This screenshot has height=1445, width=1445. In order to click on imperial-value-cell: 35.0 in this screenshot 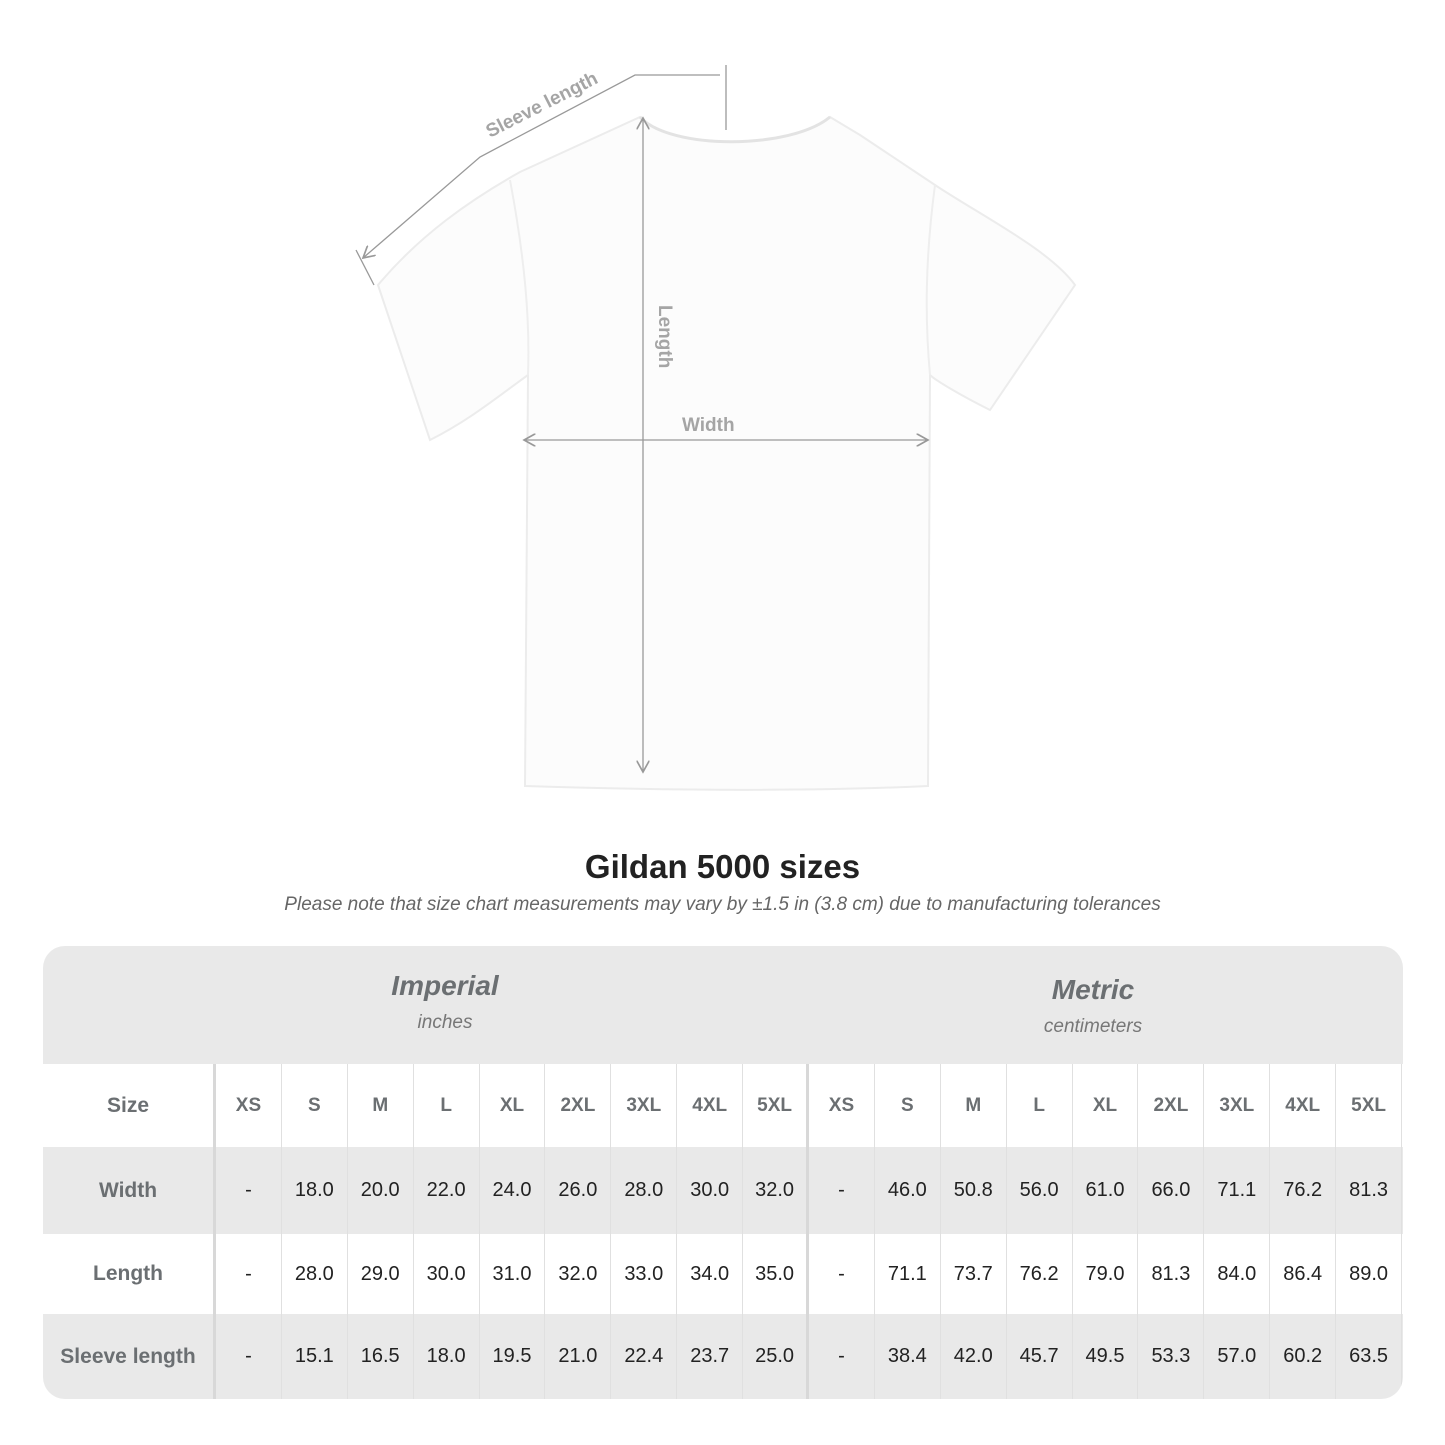, I will do `click(776, 1274)`.